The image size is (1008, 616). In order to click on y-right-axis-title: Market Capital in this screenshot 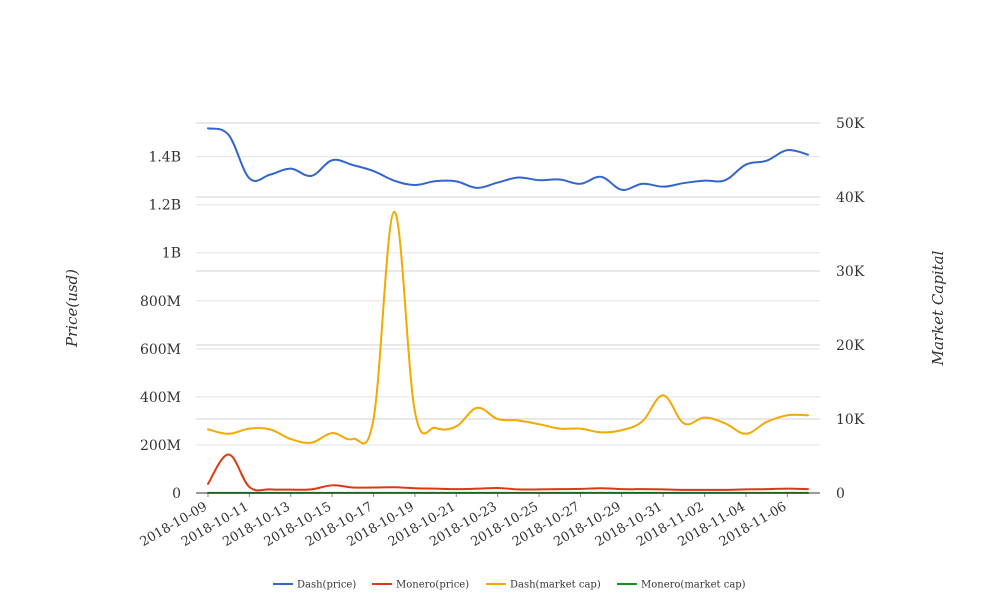, I will do `click(938, 308)`.